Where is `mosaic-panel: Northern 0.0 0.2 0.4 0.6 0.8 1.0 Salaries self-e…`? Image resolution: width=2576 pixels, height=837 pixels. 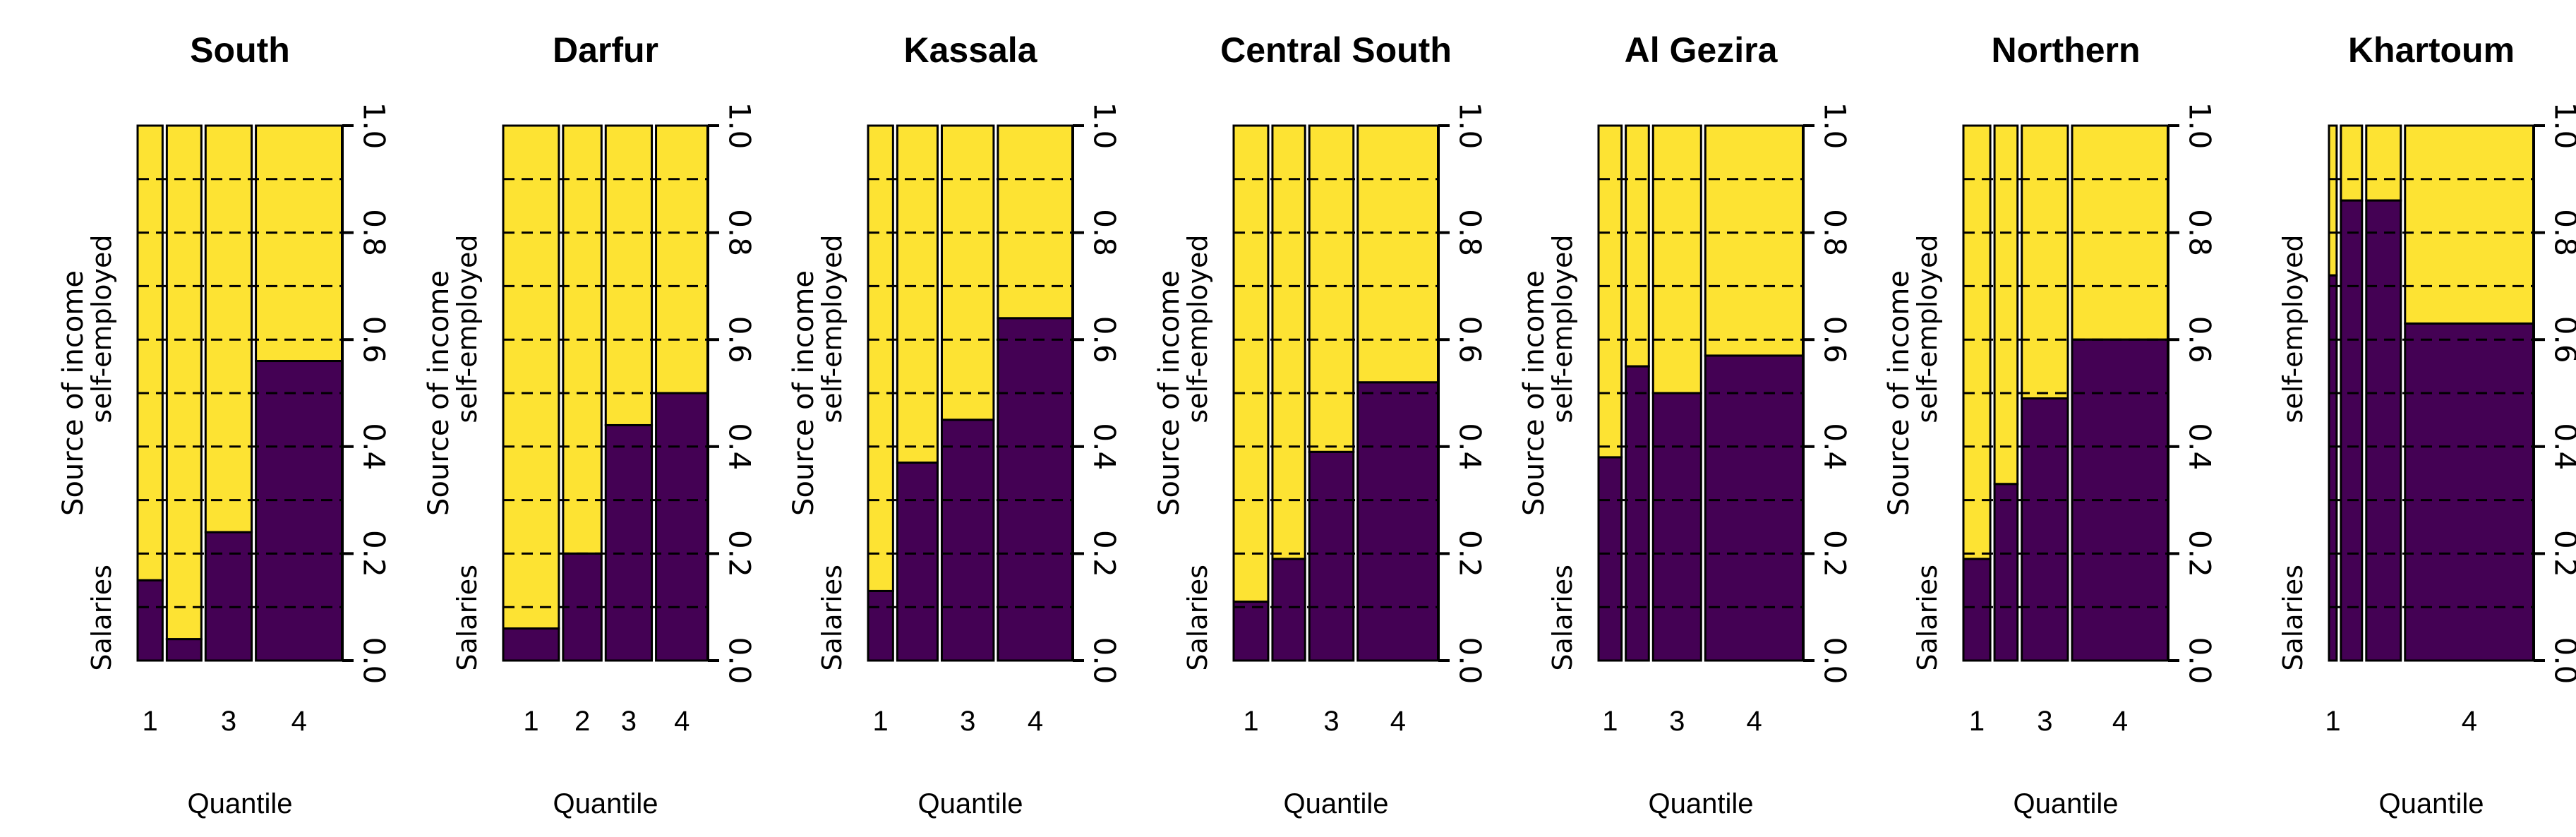
mosaic-panel: Northern 0.0 0.2 0.4 0.6 0.8 1.0 Salaries self-e… is located at coordinates (2050, 425).